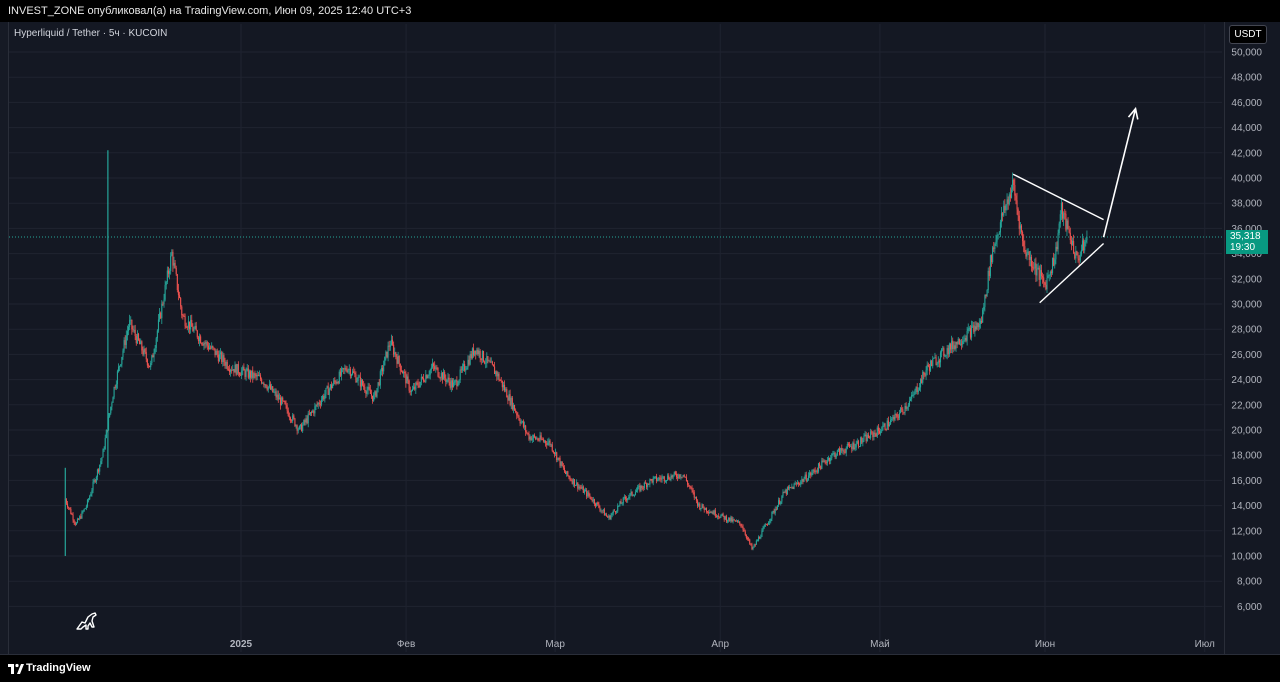  I want to click on tradingview-logo-icon, so click(16, 669).